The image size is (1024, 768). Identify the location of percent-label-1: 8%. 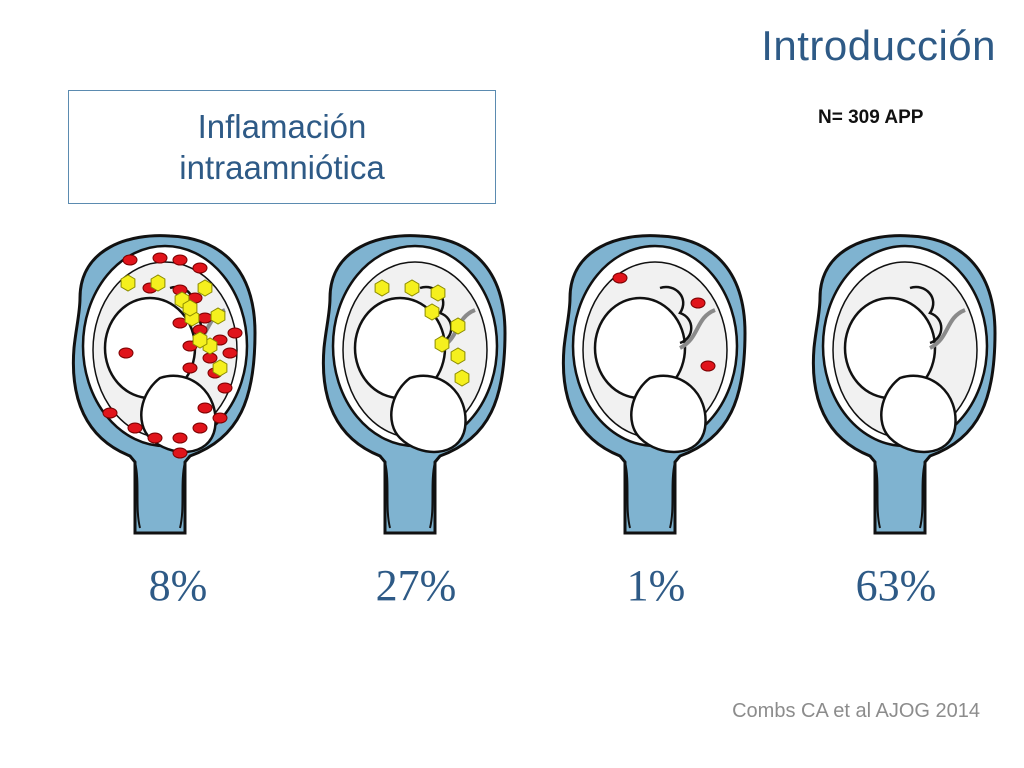
(178, 585).